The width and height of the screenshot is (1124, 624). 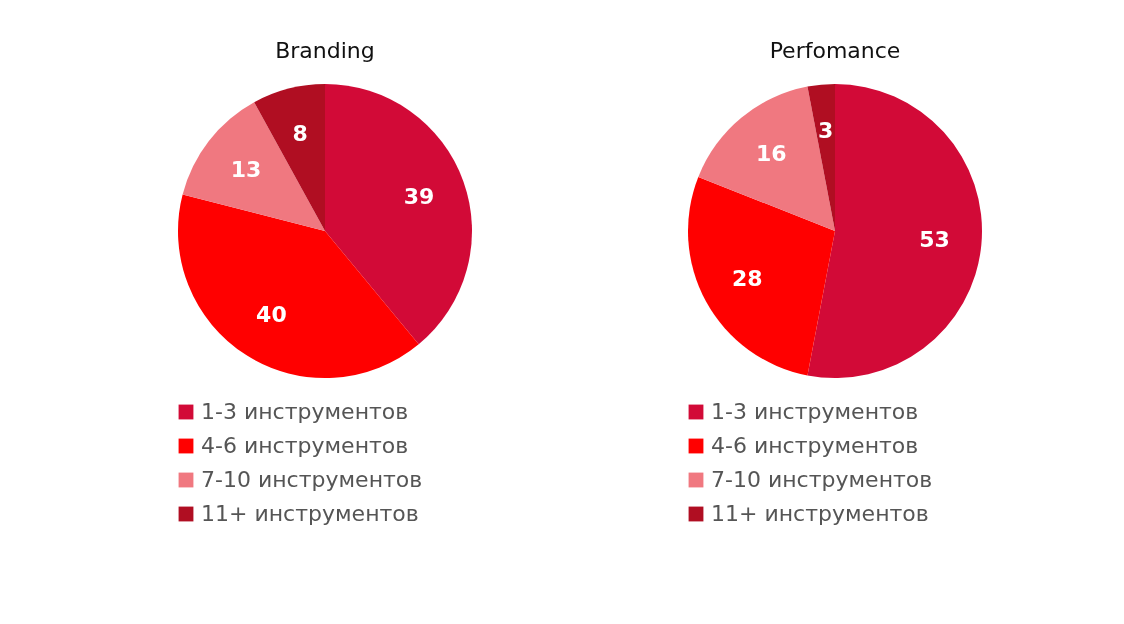 I want to click on data-label: 53, so click(x=934, y=240).